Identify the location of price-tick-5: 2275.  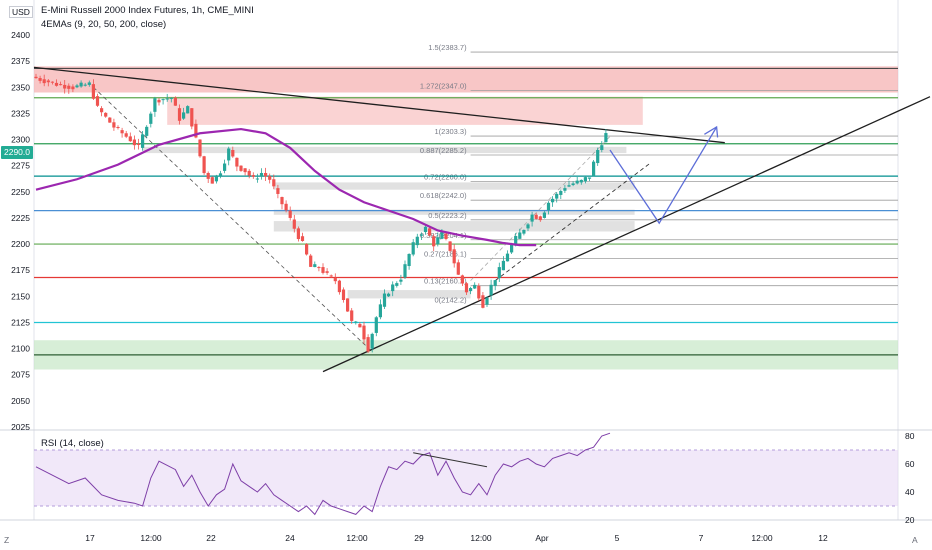
(20, 166).